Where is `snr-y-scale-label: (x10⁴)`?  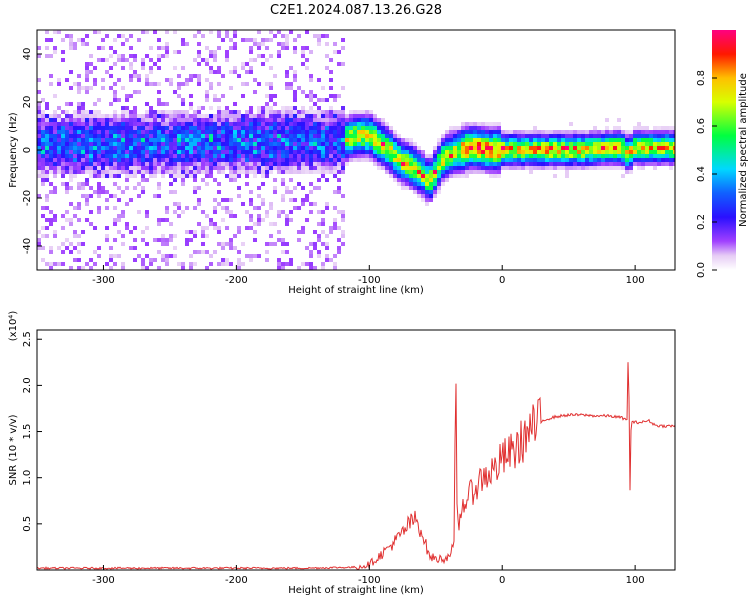
snr-y-scale-label: (x10⁴) is located at coordinates (13, 326).